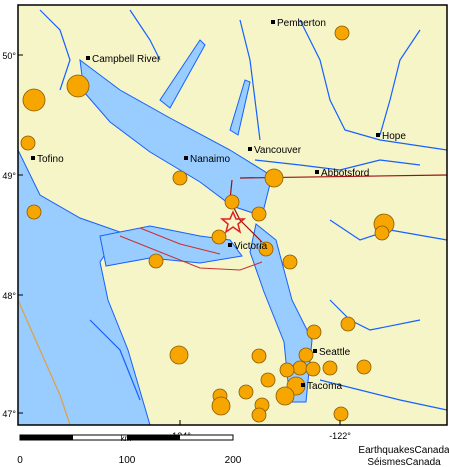  Describe the element at coordinates (233, 460) in the screenshot. I see `scale-label: 200` at that location.